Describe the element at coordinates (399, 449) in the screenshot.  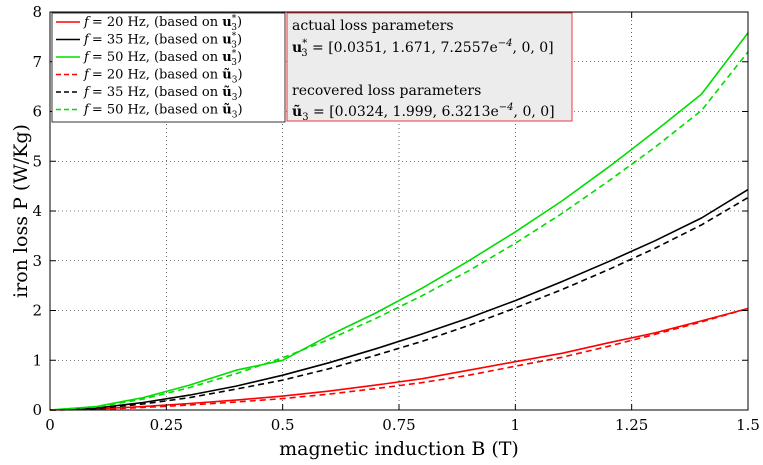
I see `x-axis-title: magnetic induction B (T)` at that location.